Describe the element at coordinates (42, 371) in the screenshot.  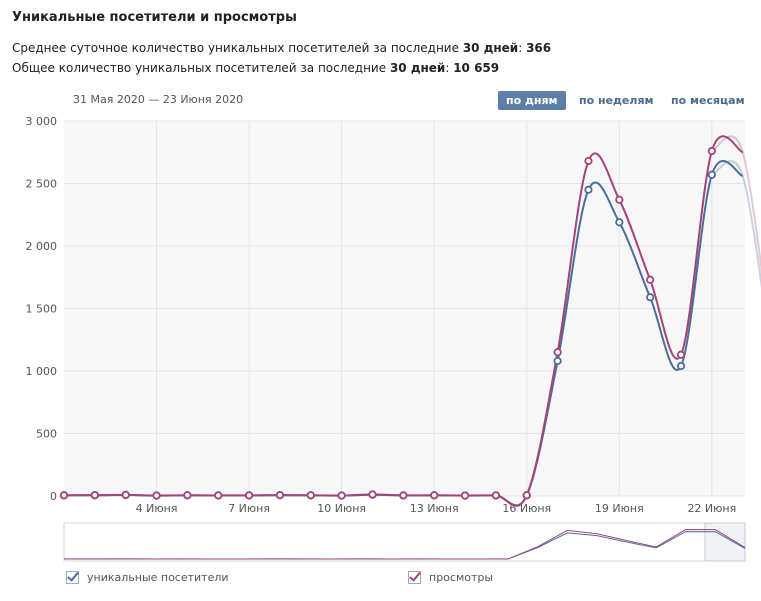
I see `y-tick-label: 1 000` at that location.